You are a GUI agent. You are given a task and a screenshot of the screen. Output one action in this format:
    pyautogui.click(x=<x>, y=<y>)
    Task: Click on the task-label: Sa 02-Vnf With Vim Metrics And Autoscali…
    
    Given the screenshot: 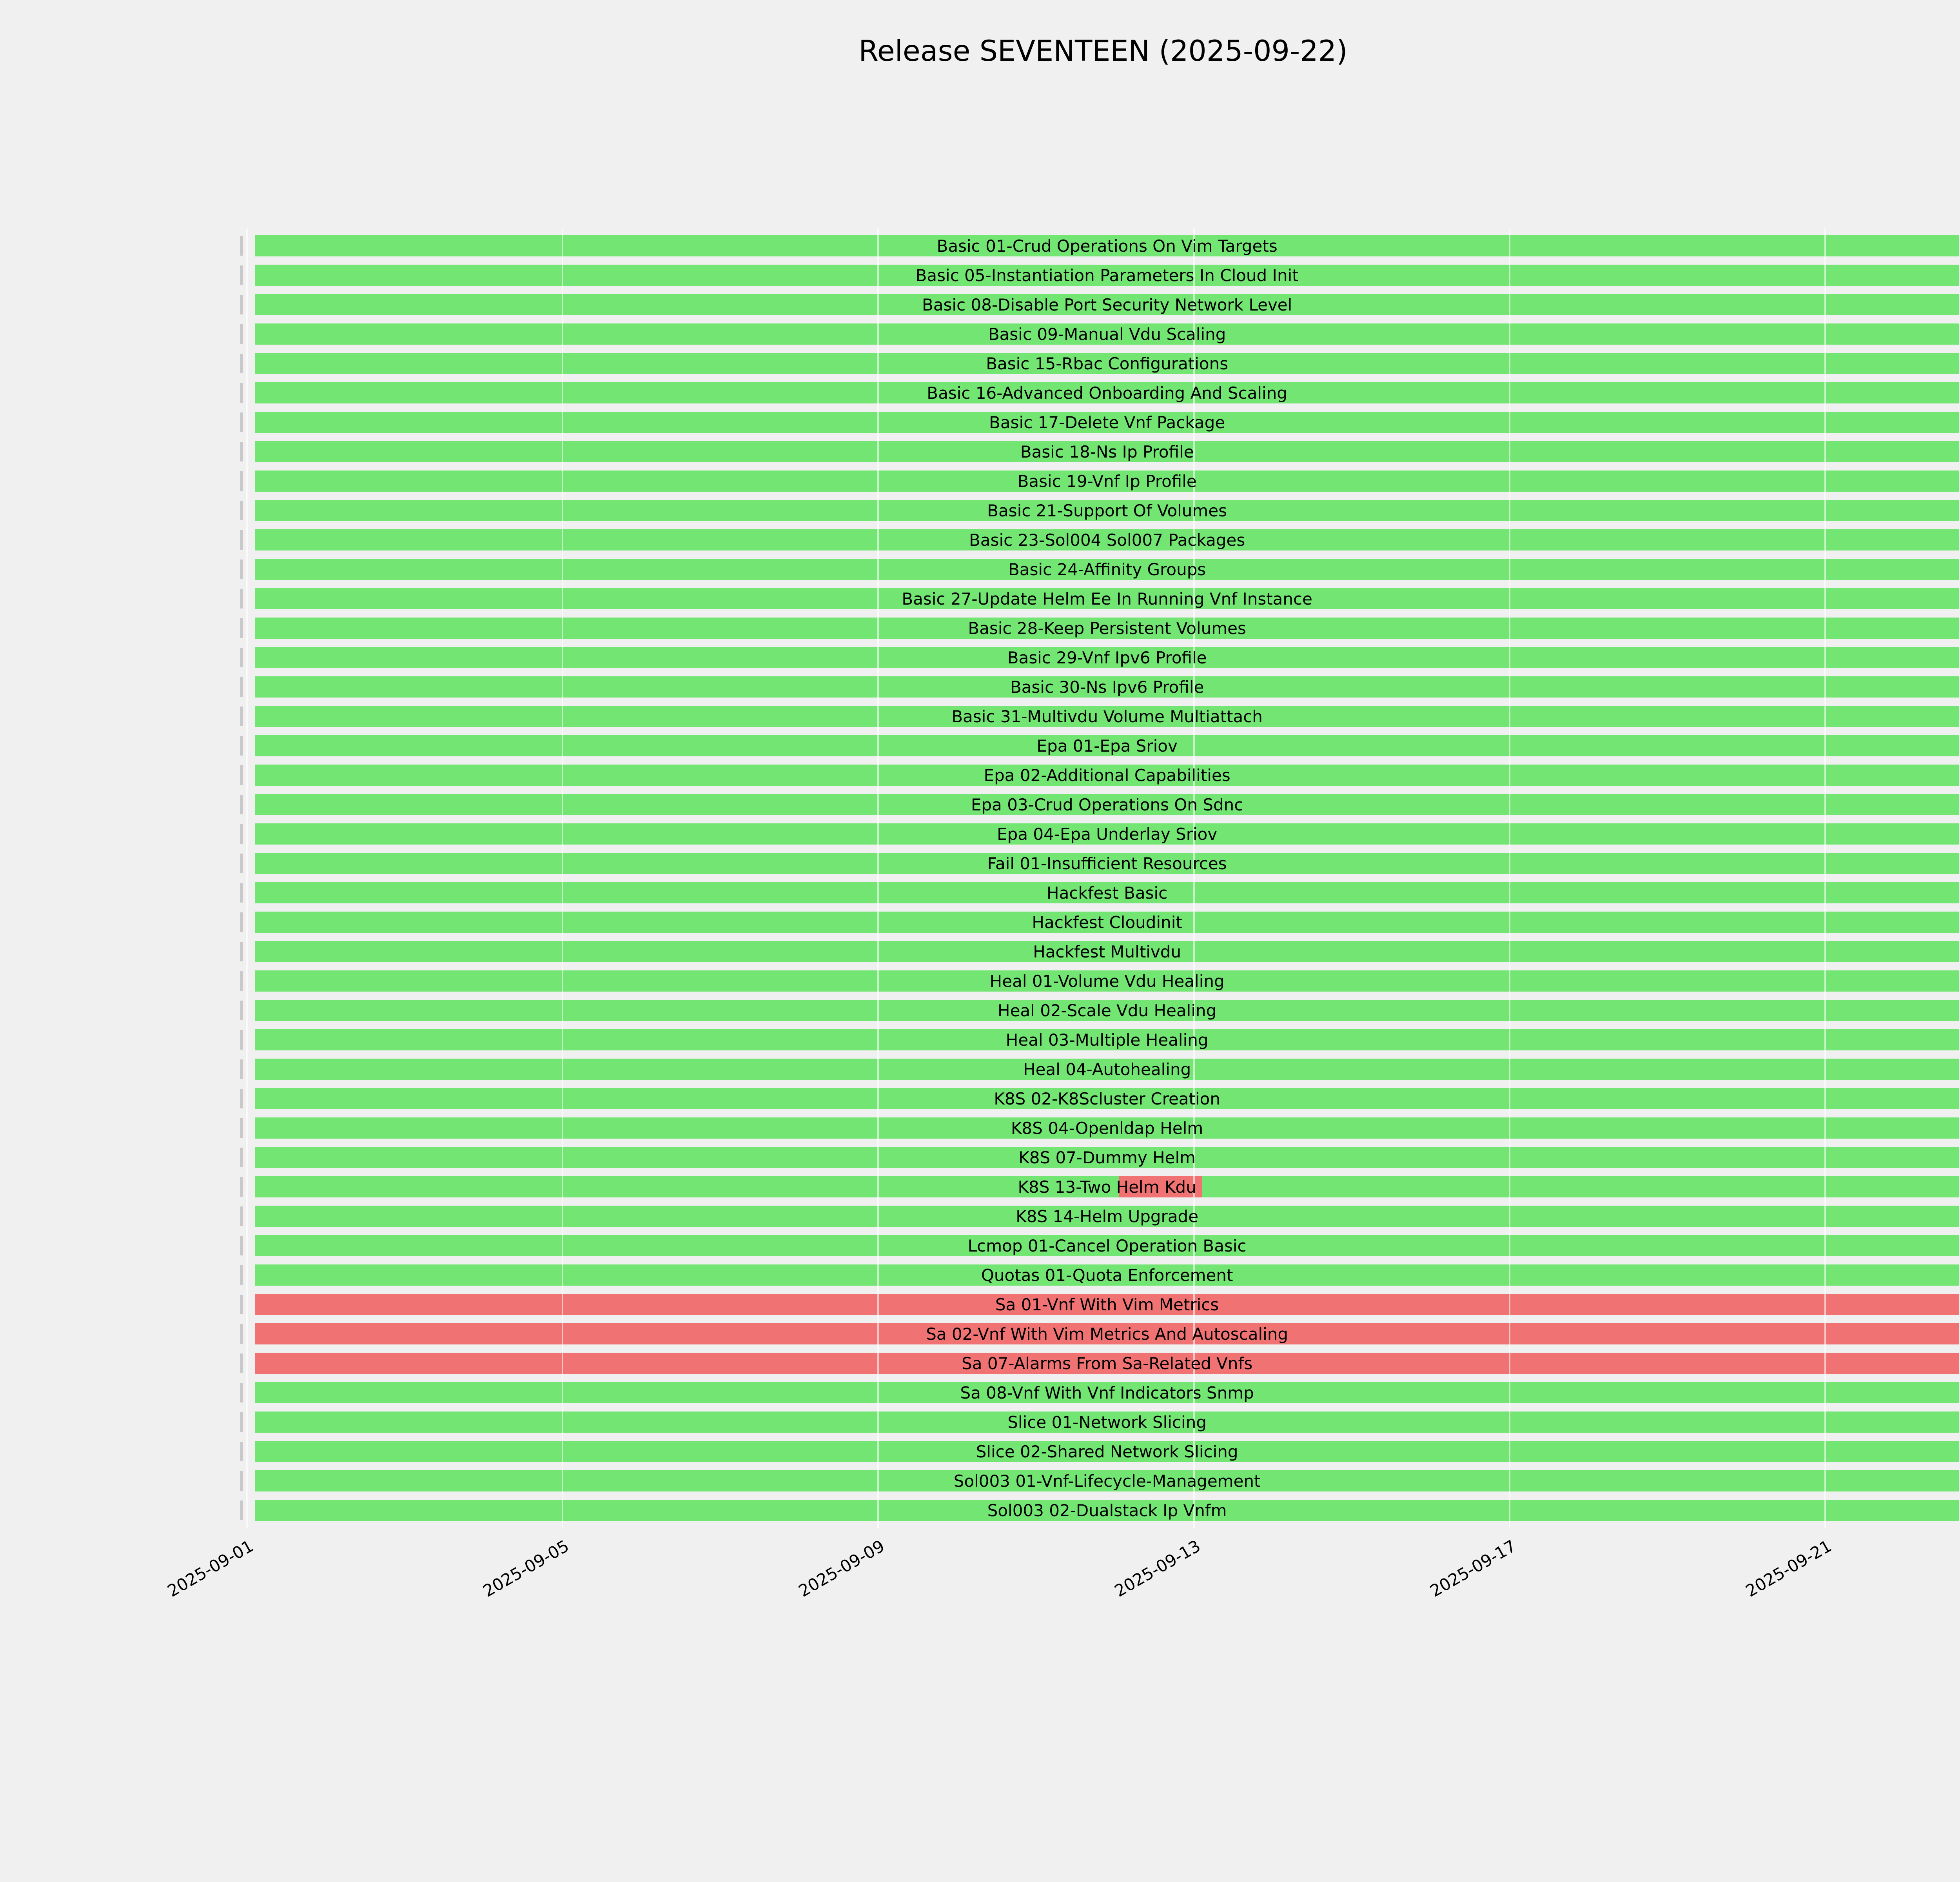 What is the action you would take?
    pyautogui.click(x=1107, y=1334)
    